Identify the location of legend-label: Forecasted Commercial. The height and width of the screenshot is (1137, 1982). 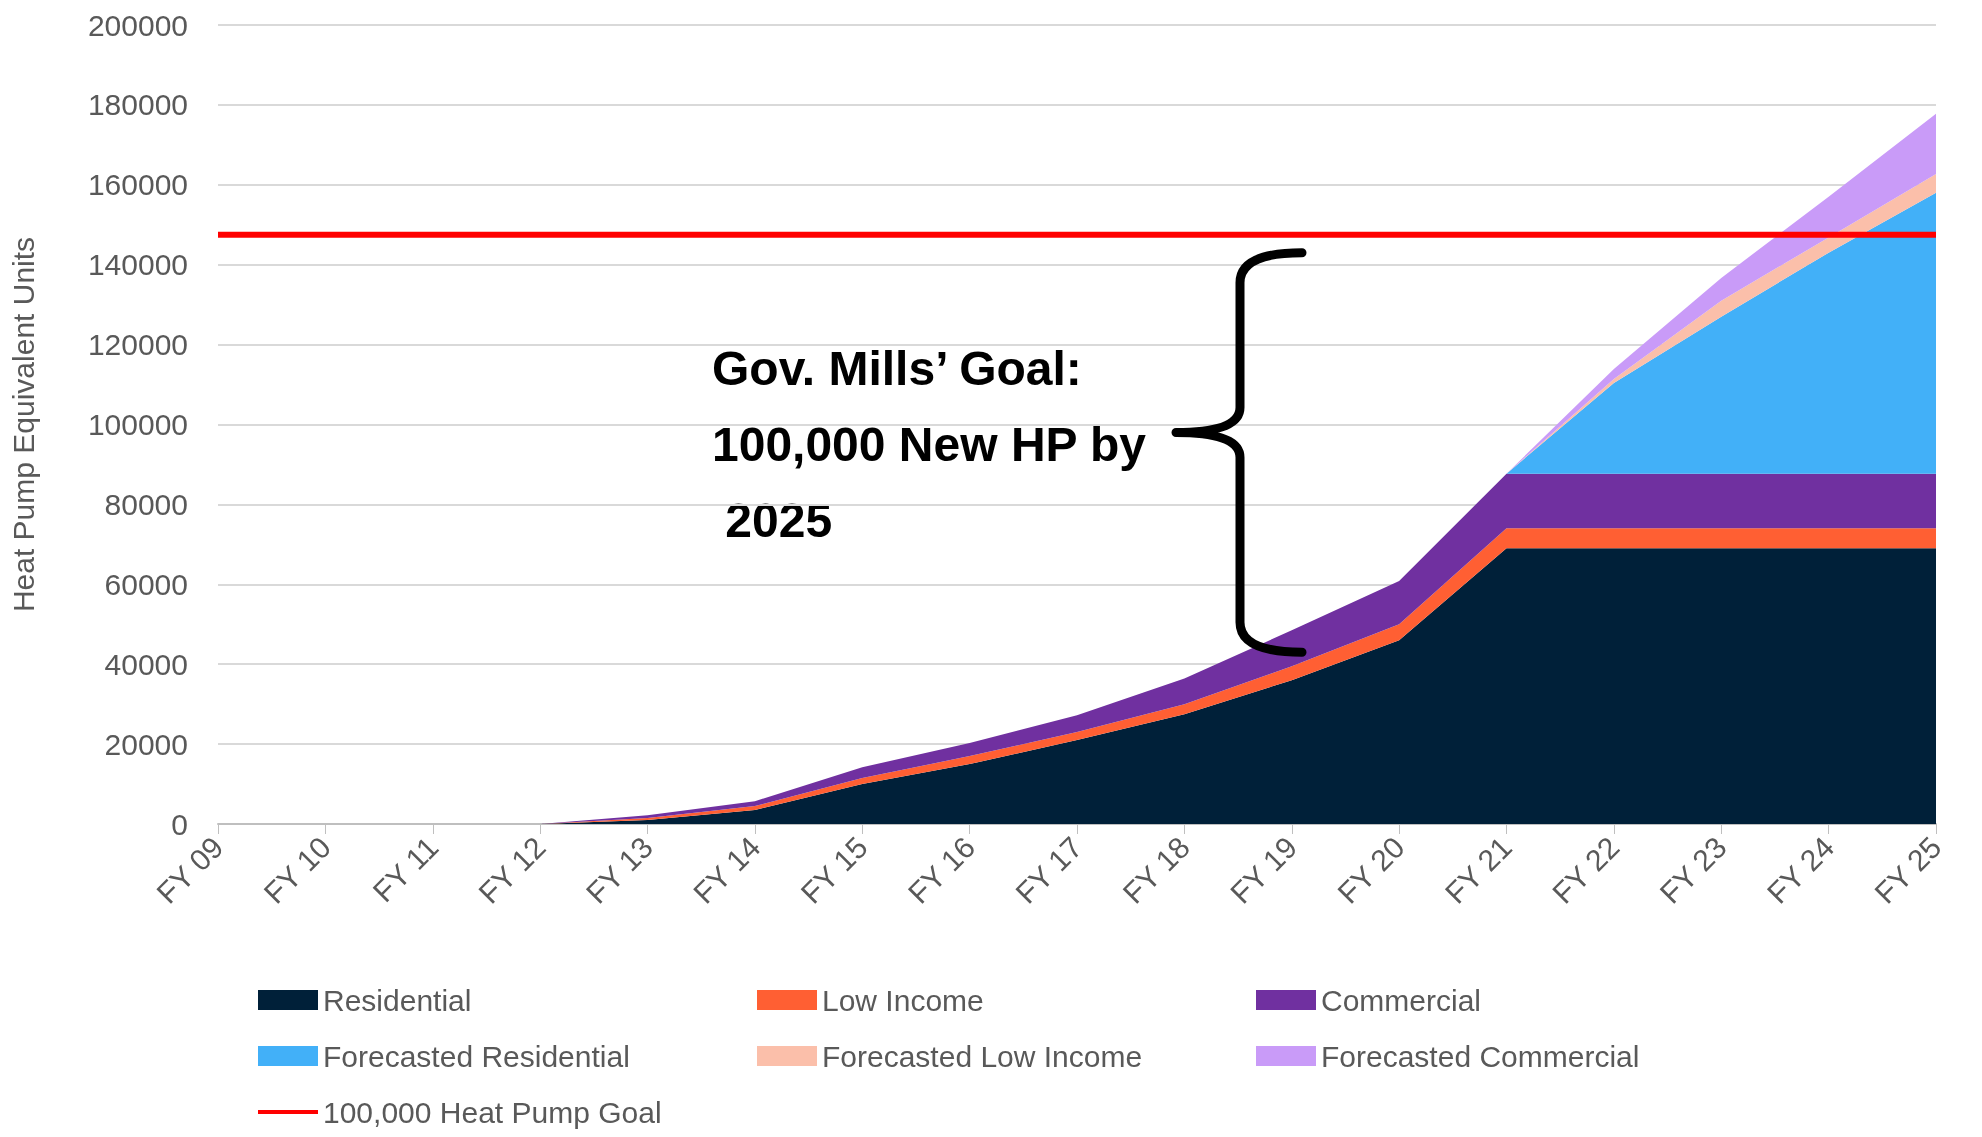
(1480, 1056).